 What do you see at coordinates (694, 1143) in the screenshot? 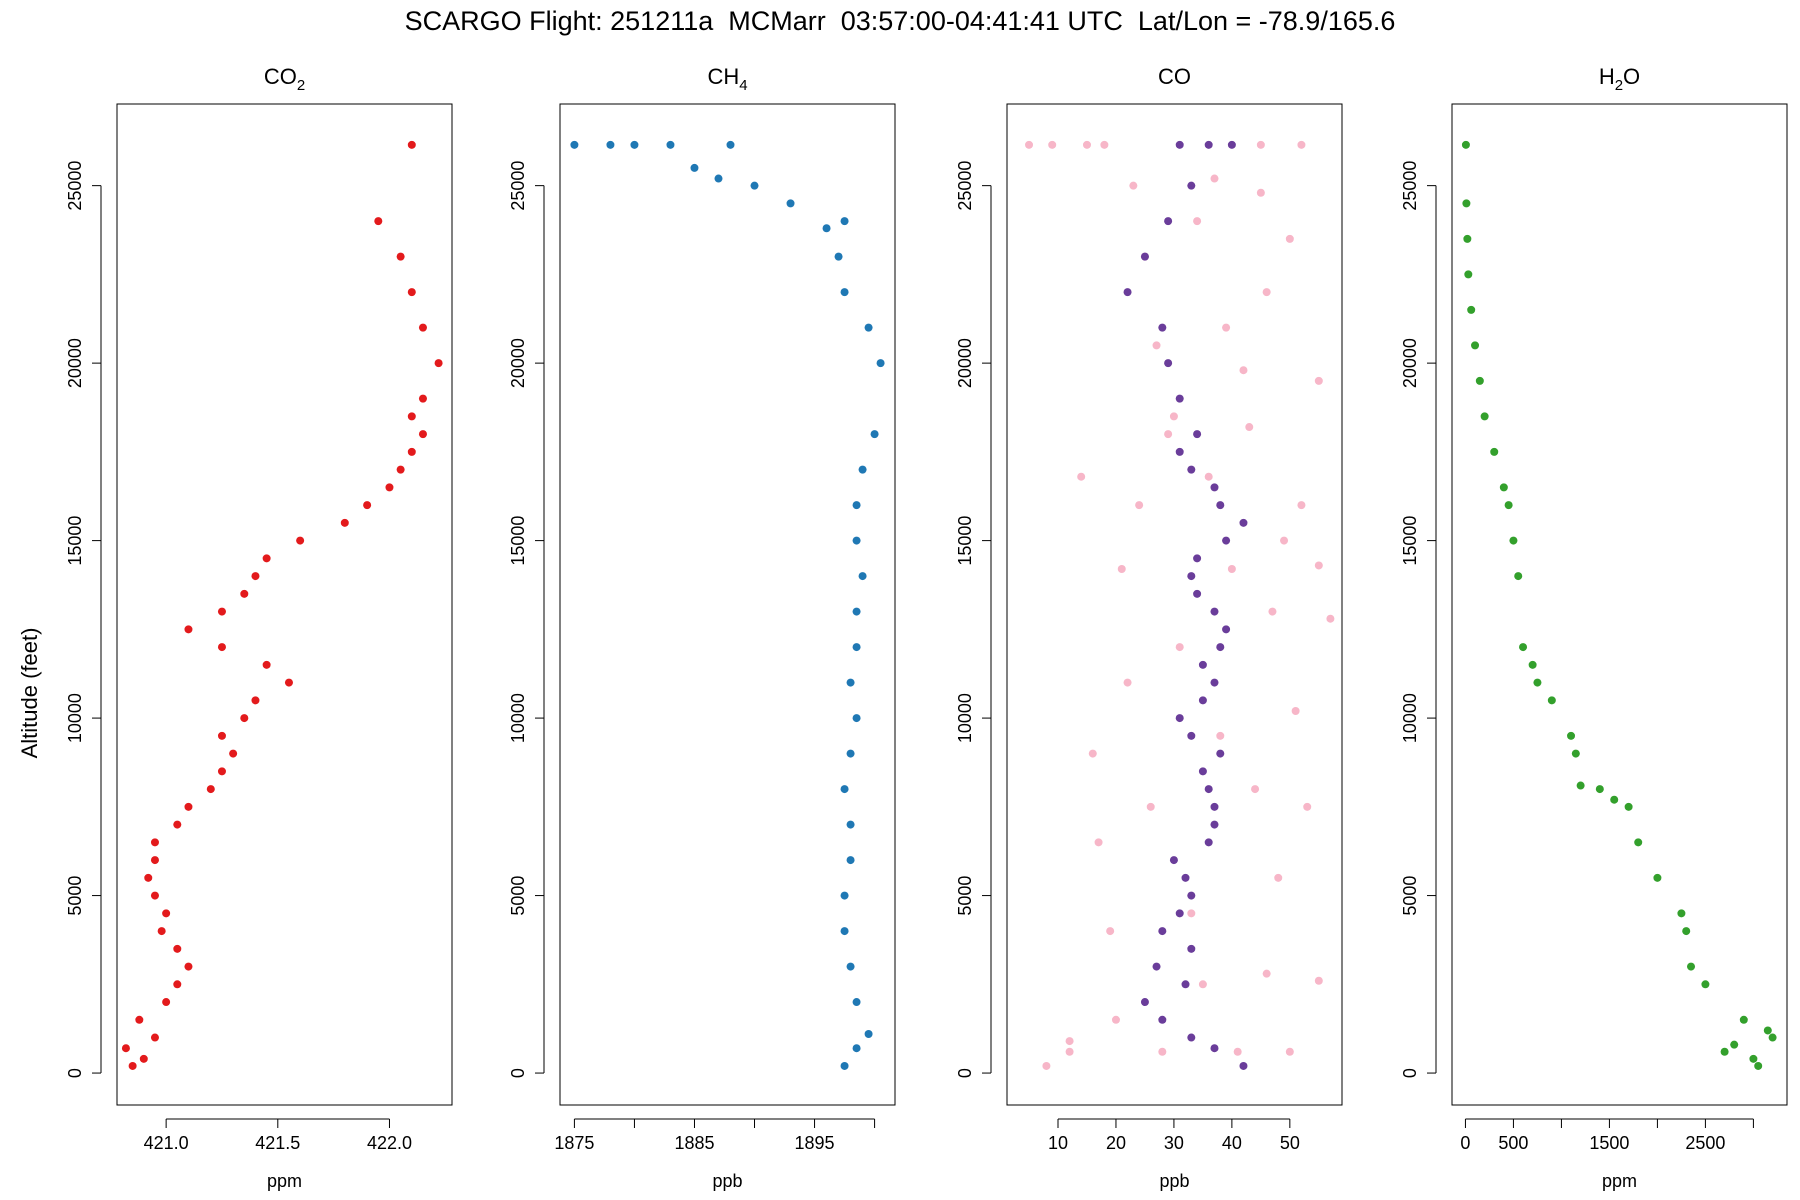
I see `x-tick-label: 1885` at bounding box center [694, 1143].